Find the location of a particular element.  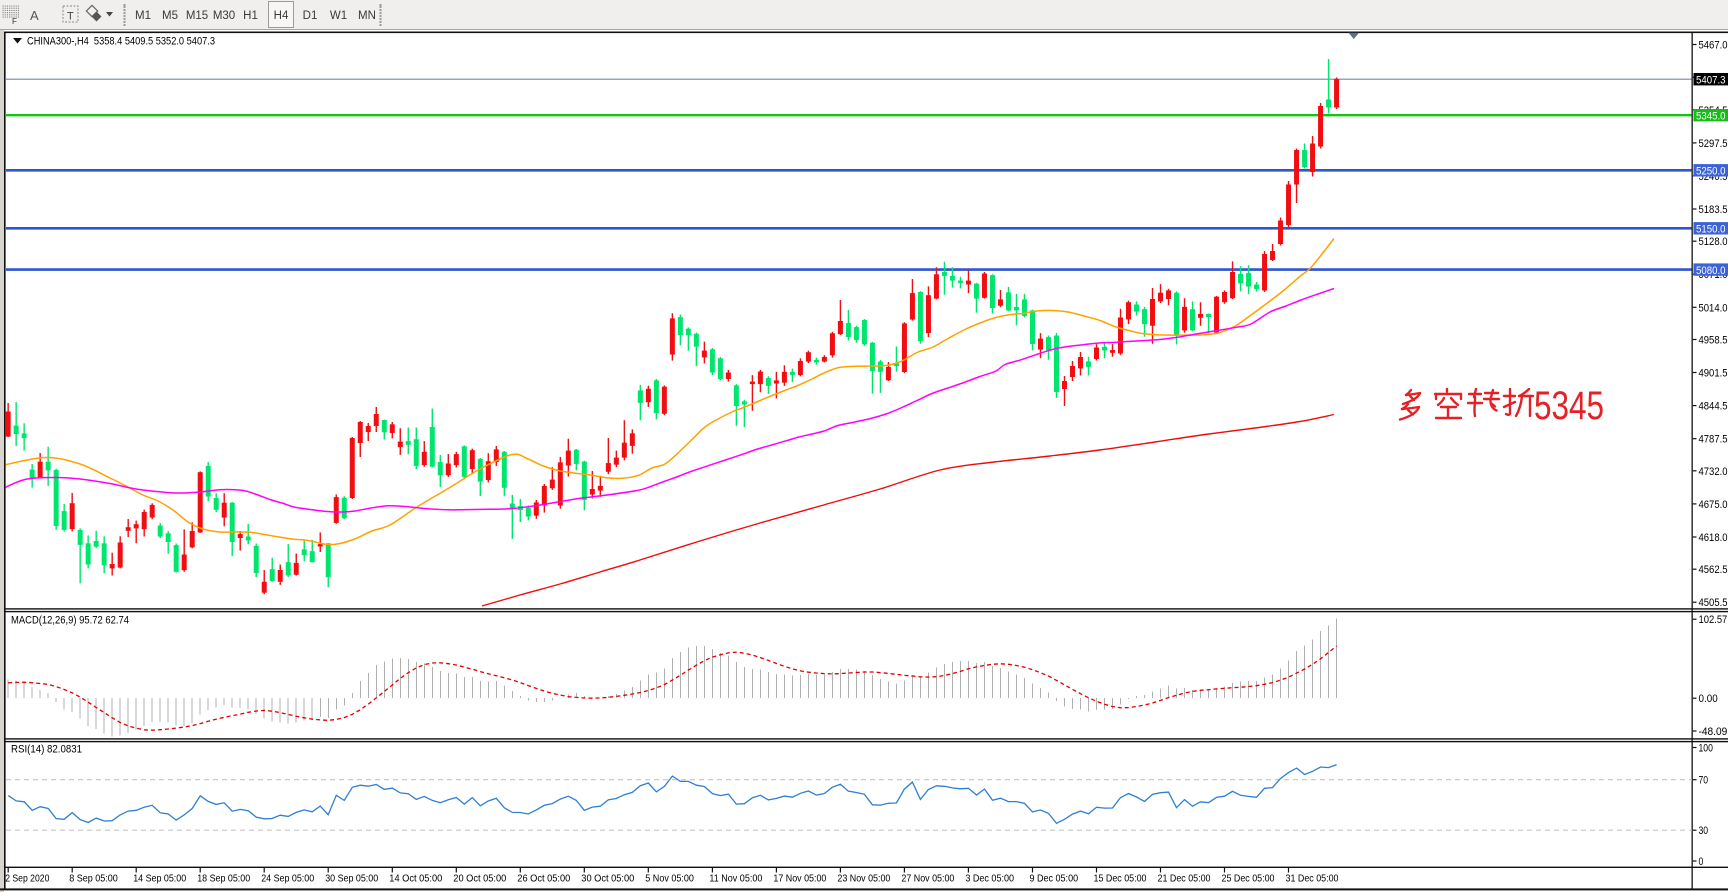

svg-text: A is located at coordinates (34, 15).